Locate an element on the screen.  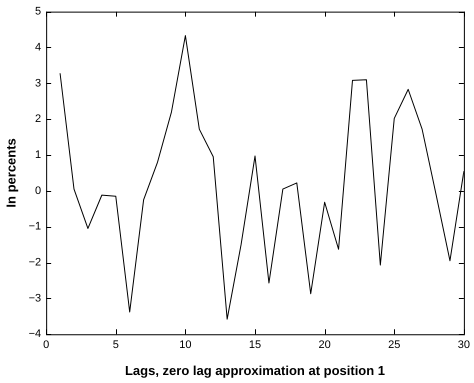
y-tick-label: −1 is located at coordinates (35, 226).